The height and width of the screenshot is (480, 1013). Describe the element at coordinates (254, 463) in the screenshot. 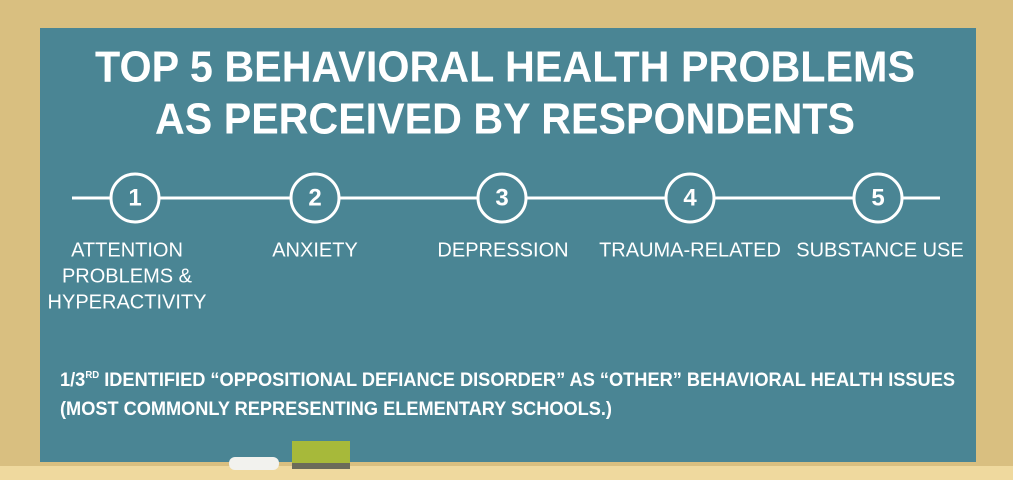

I see `chalk` at that location.